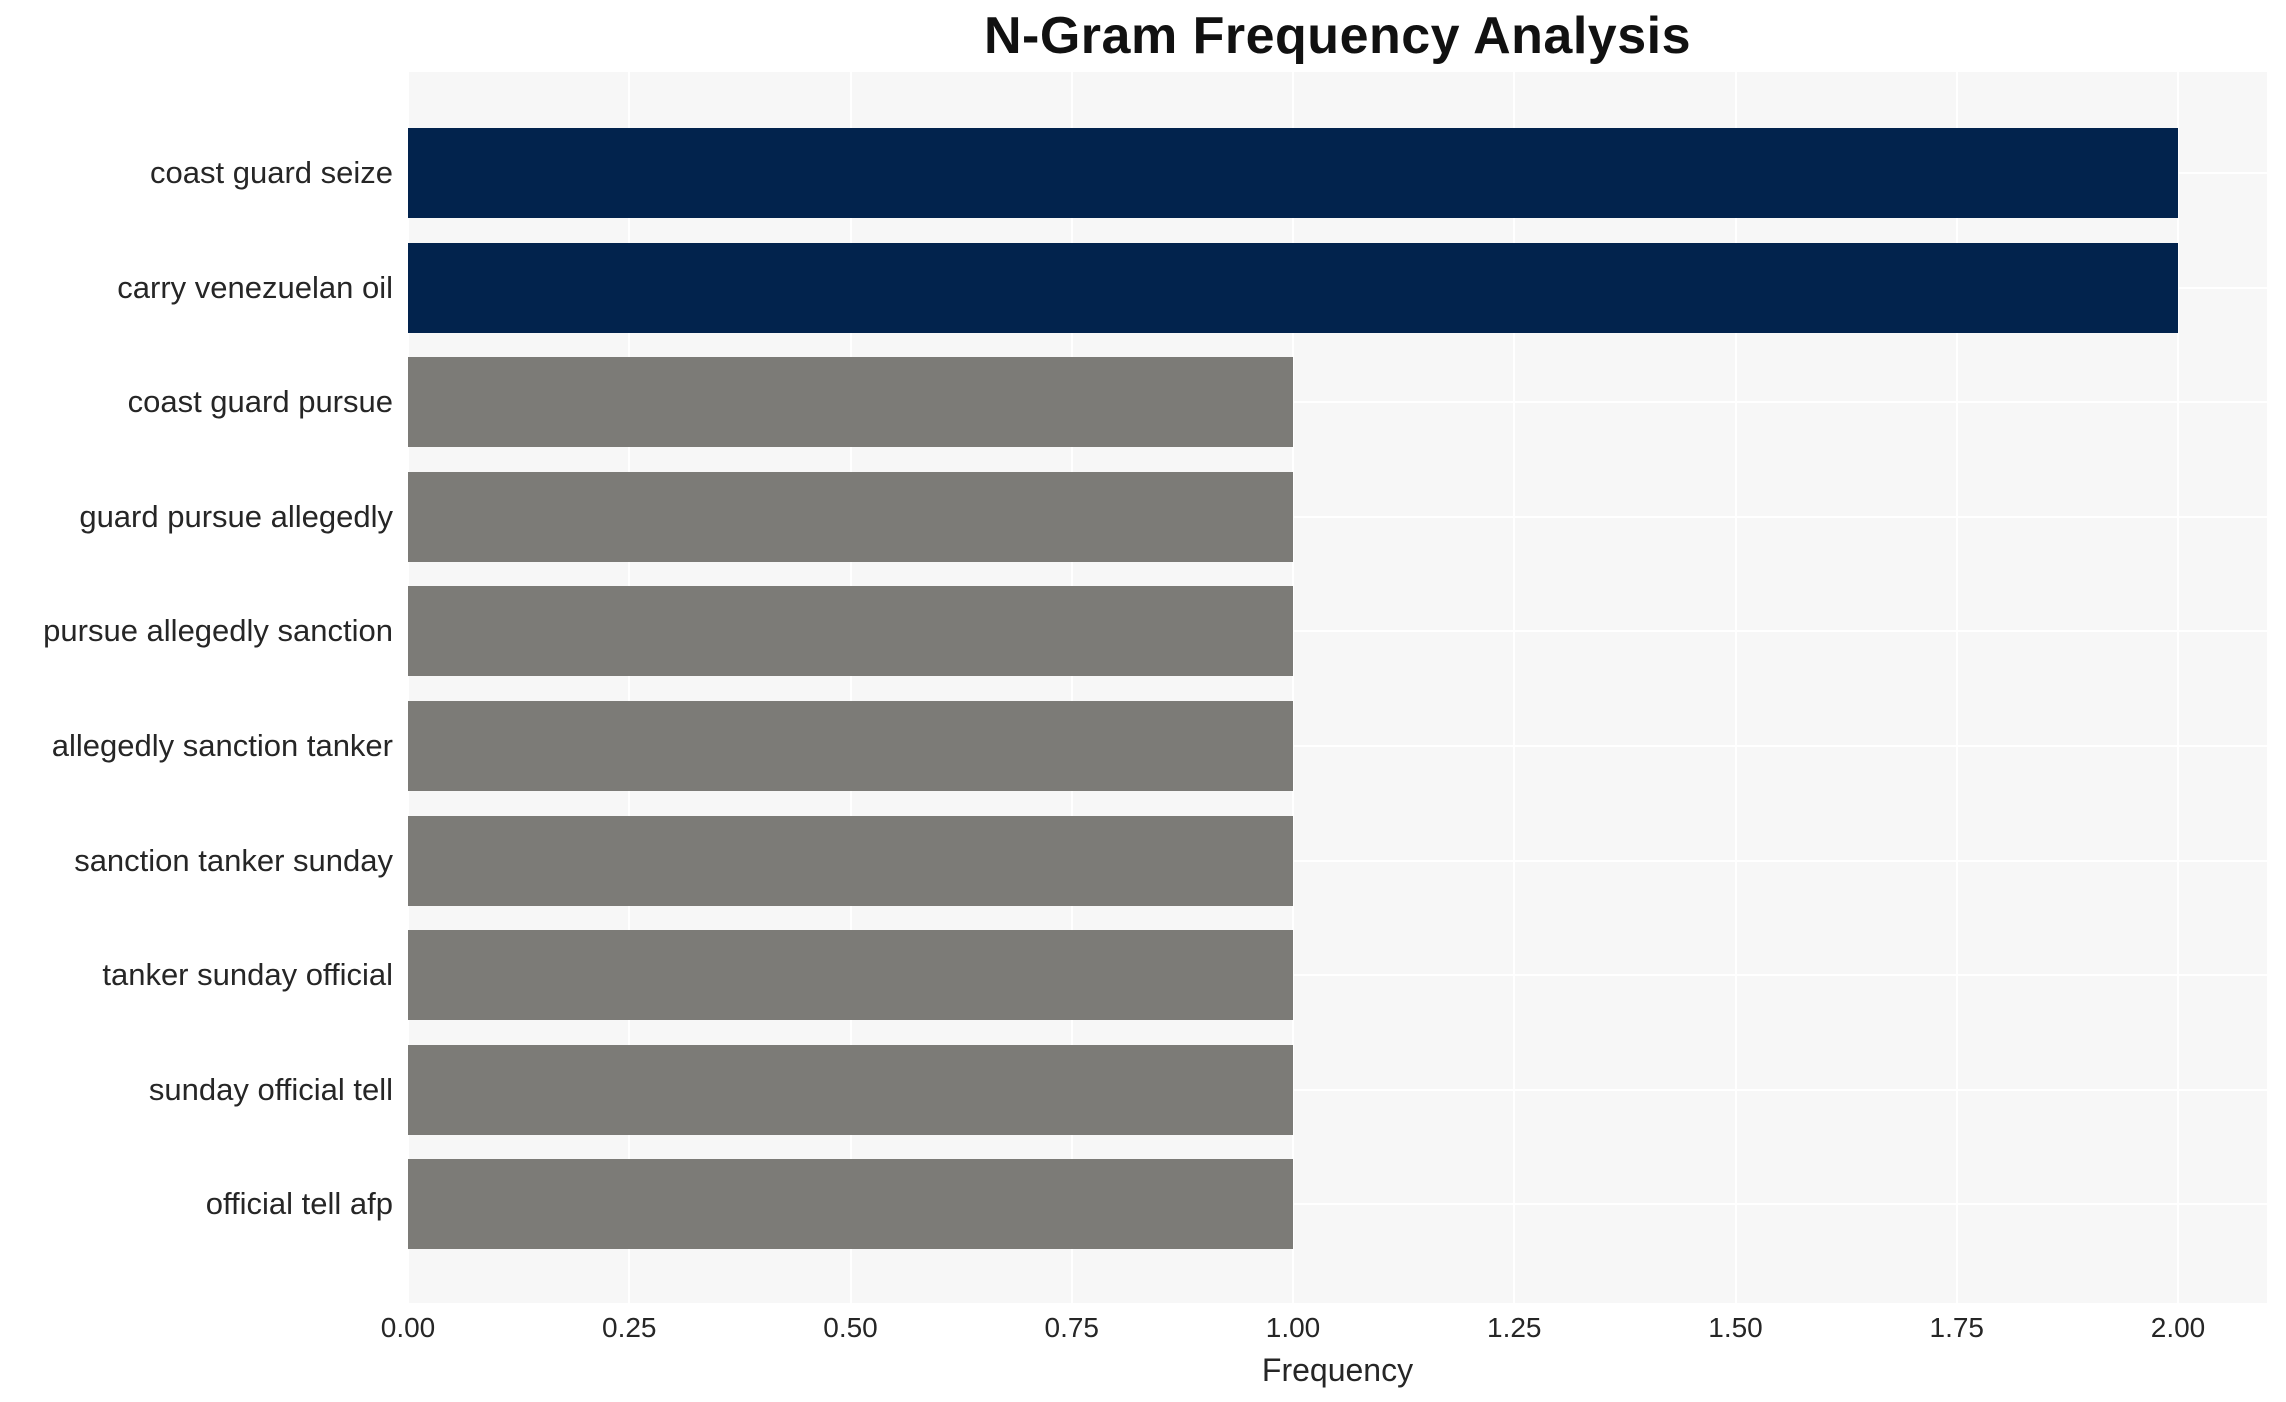  I want to click on y-tick-label: allegedly sanction tanker, so click(222, 745).